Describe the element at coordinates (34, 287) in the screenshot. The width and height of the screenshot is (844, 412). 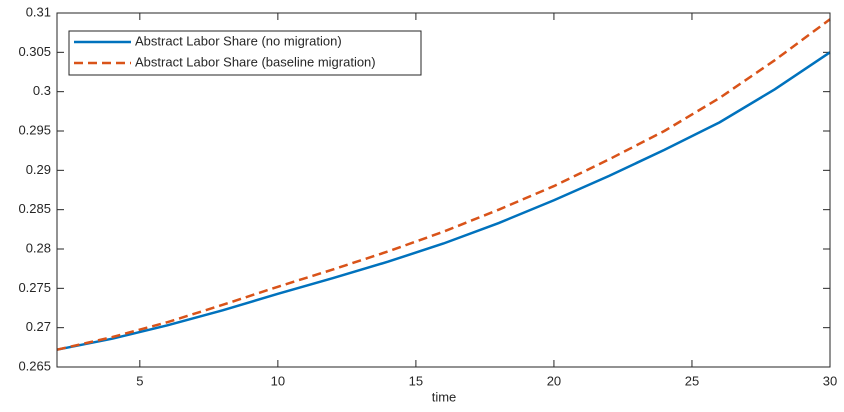
I see `y-tick-label: 0.275` at that location.